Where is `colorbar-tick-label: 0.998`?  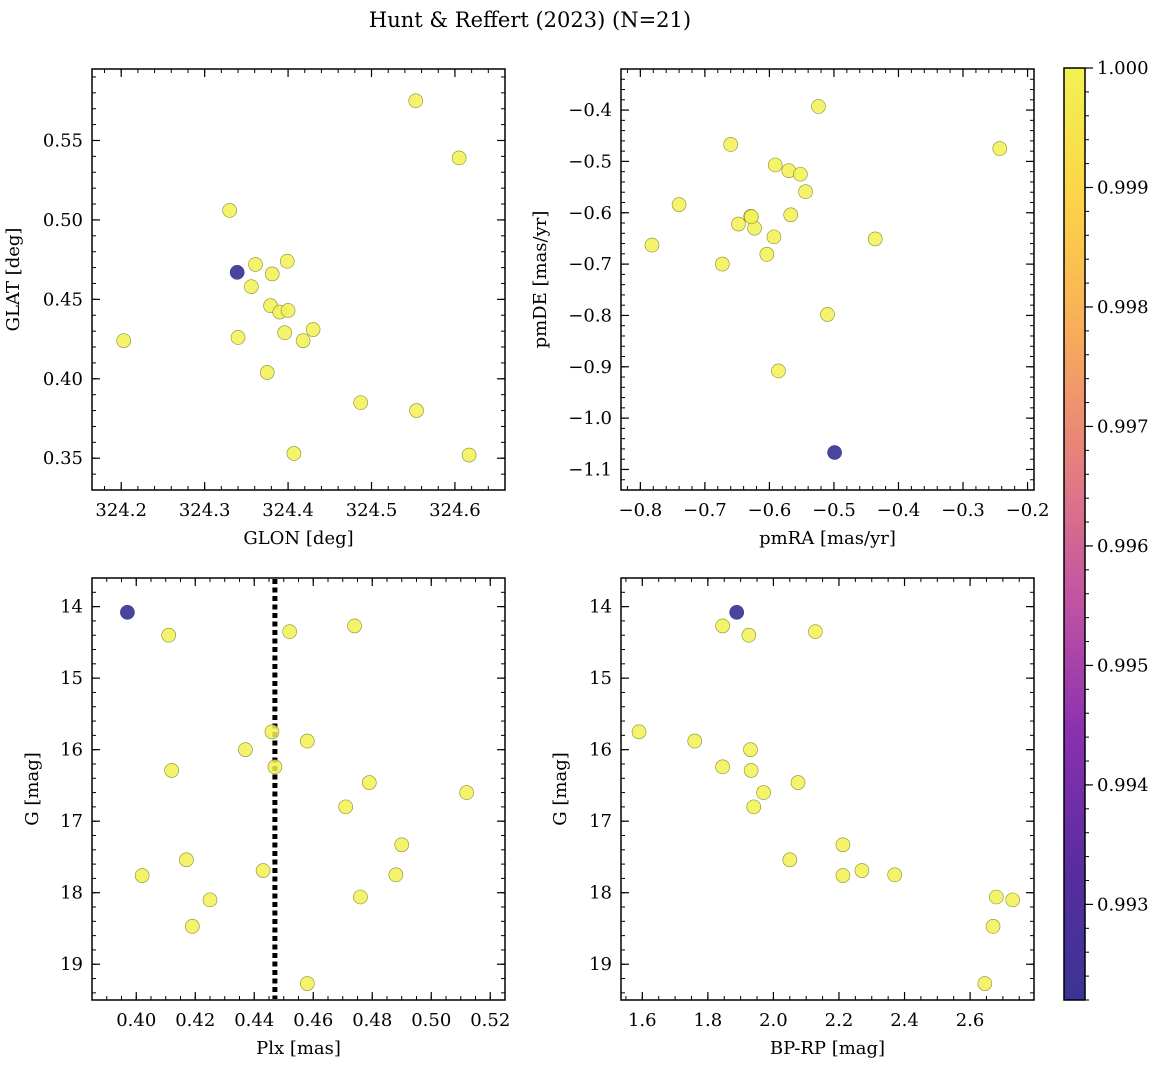
colorbar-tick-label: 0.998 is located at coordinates (1123, 307).